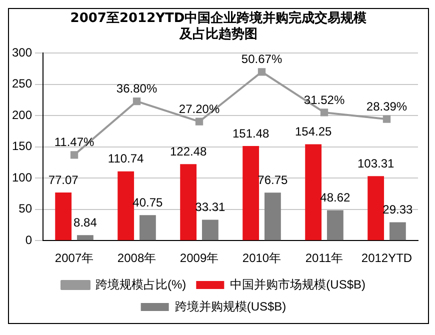  Describe the element at coordinates (74, 258) in the screenshot. I see `x-tick-label: 2007年` at that location.